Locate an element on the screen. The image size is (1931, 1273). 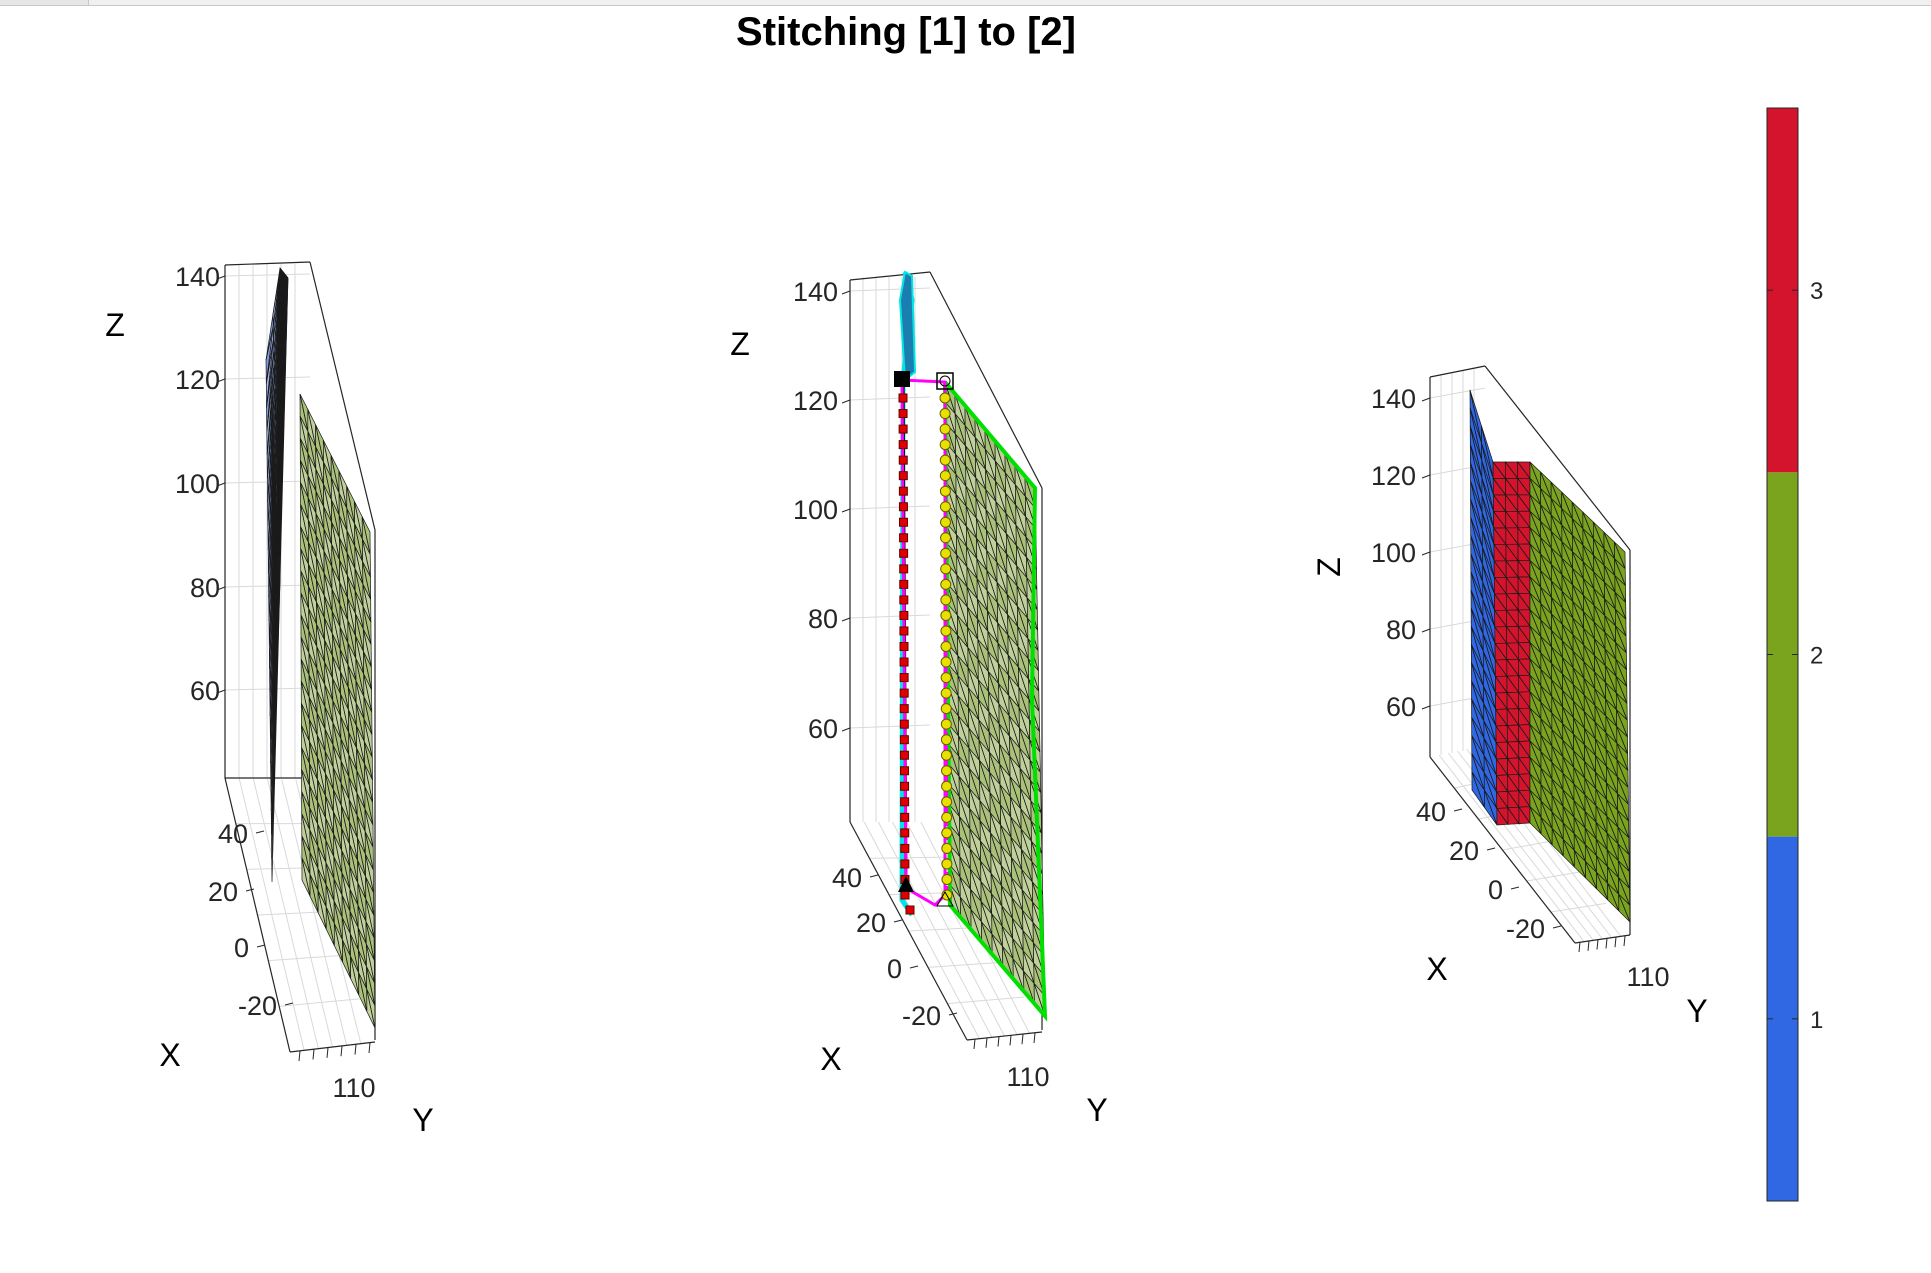
surface-3-triangle is located at coordinates (1502, 816).